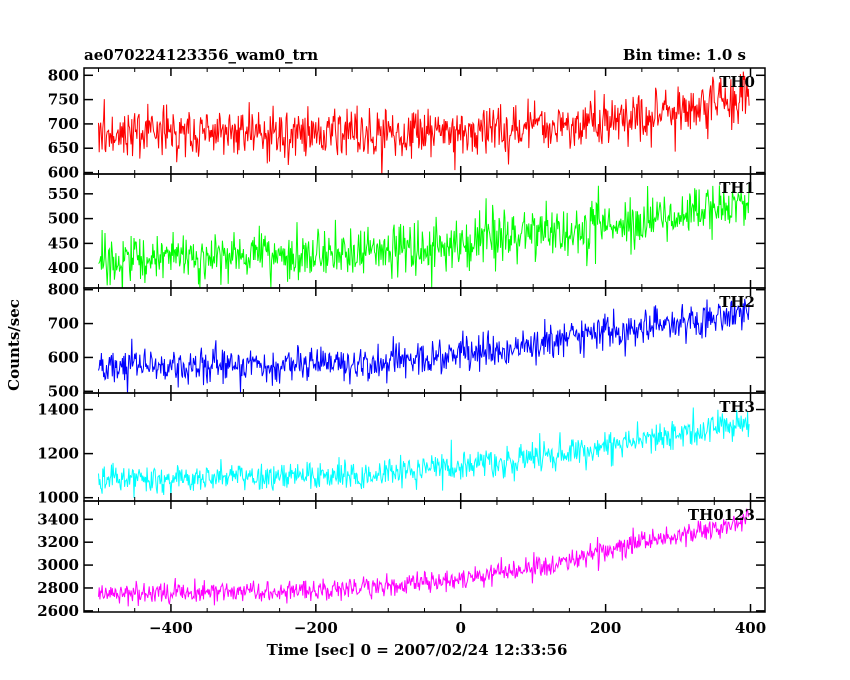 Image resolution: width=850 pixels, height=680 pixels. Describe the element at coordinates (201, 55) in the screenshot. I see `chart-title: ae070224123356_wam0_trn` at that location.